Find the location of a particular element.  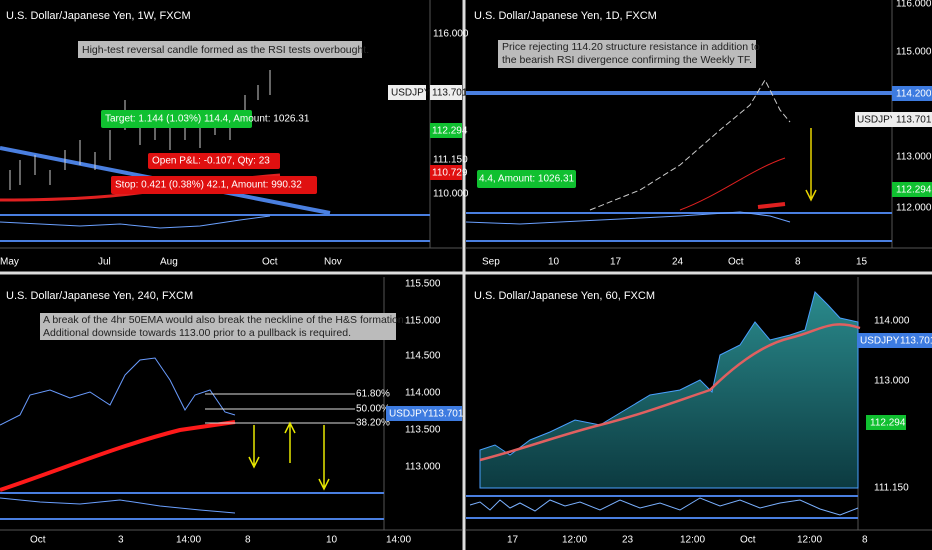

fib-label: 61.80% is located at coordinates (373, 394).